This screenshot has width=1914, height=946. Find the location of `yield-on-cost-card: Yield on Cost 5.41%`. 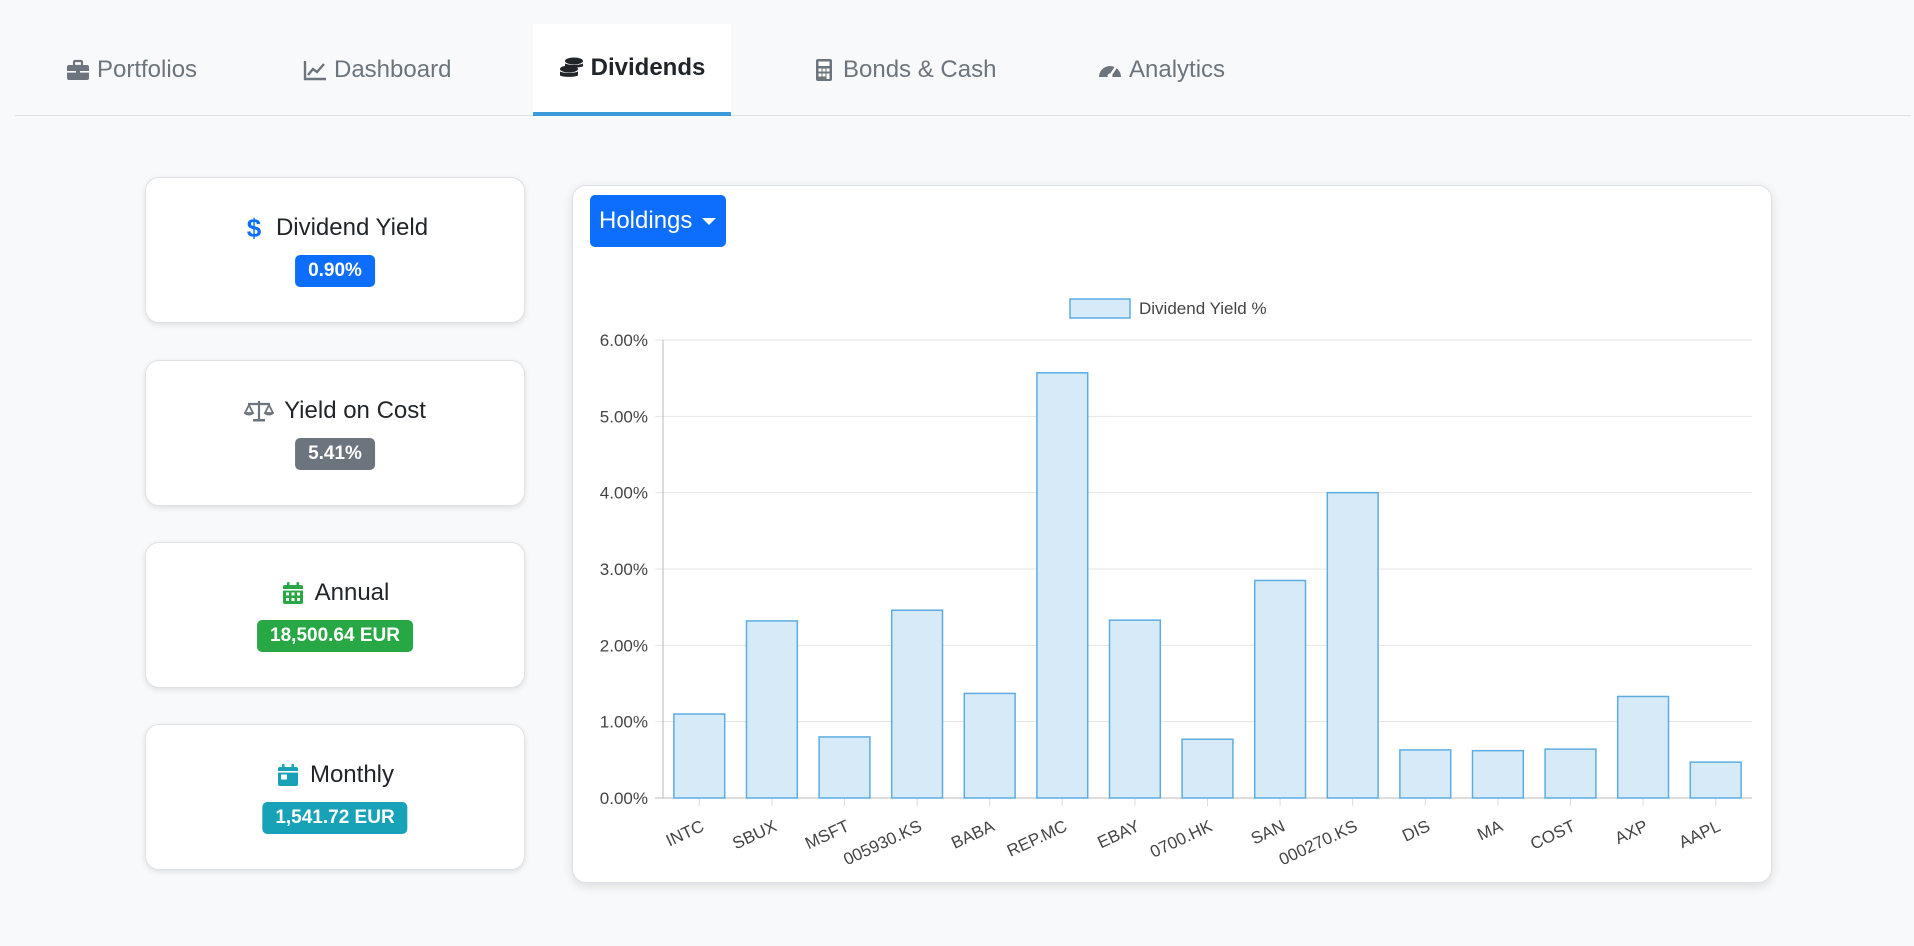

yield-on-cost-card: Yield on Cost 5.41% is located at coordinates (335, 433).